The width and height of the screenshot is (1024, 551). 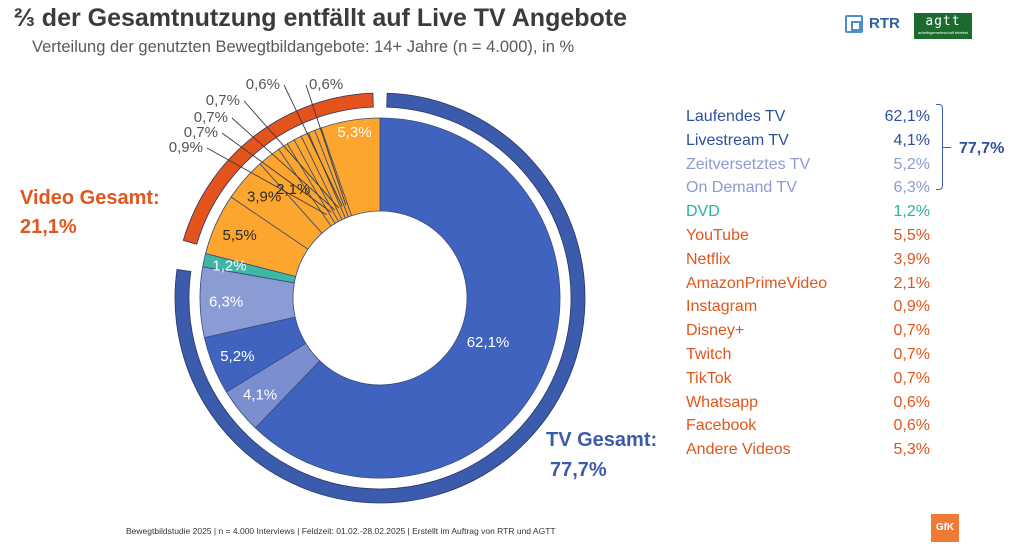 I want to click on leader-line-whatsapp, so click(x=313, y=145).